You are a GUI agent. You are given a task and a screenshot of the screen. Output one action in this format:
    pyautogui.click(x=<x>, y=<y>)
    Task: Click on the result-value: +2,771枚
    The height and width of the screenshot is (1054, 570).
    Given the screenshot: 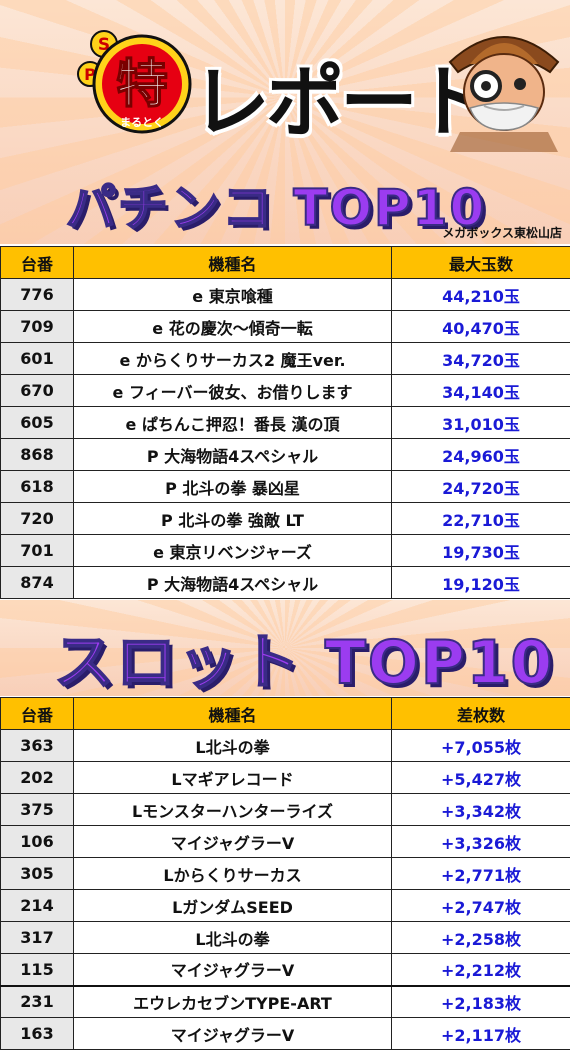 What is the action you would take?
    pyautogui.click(x=480, y=873)
    